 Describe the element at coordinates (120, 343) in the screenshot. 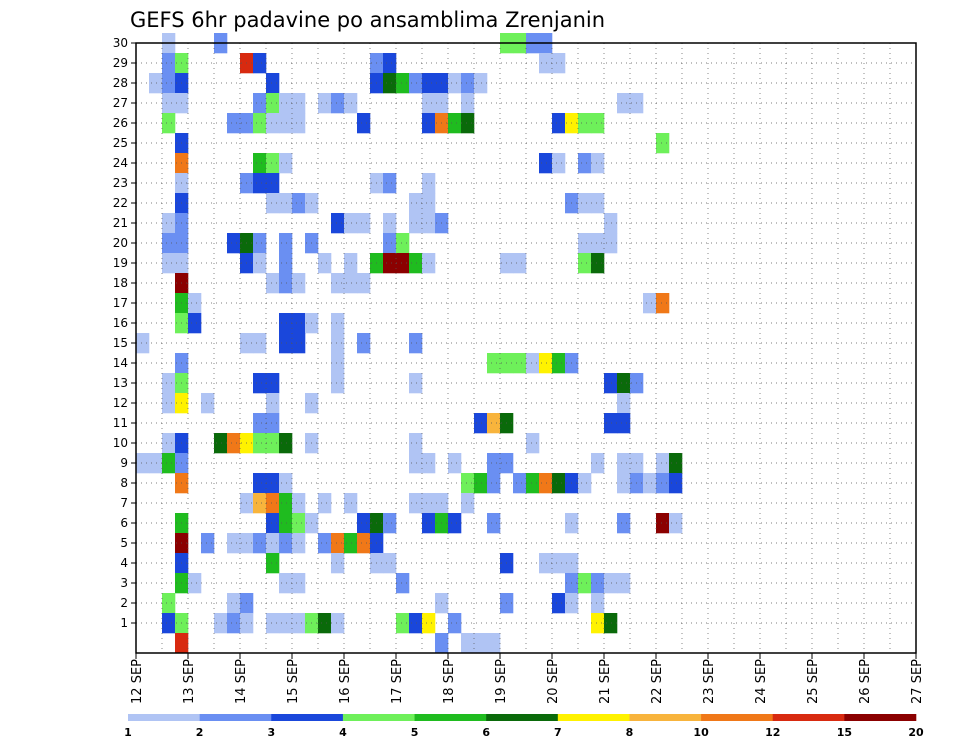

I see `y-tick-label: 15` at that location.